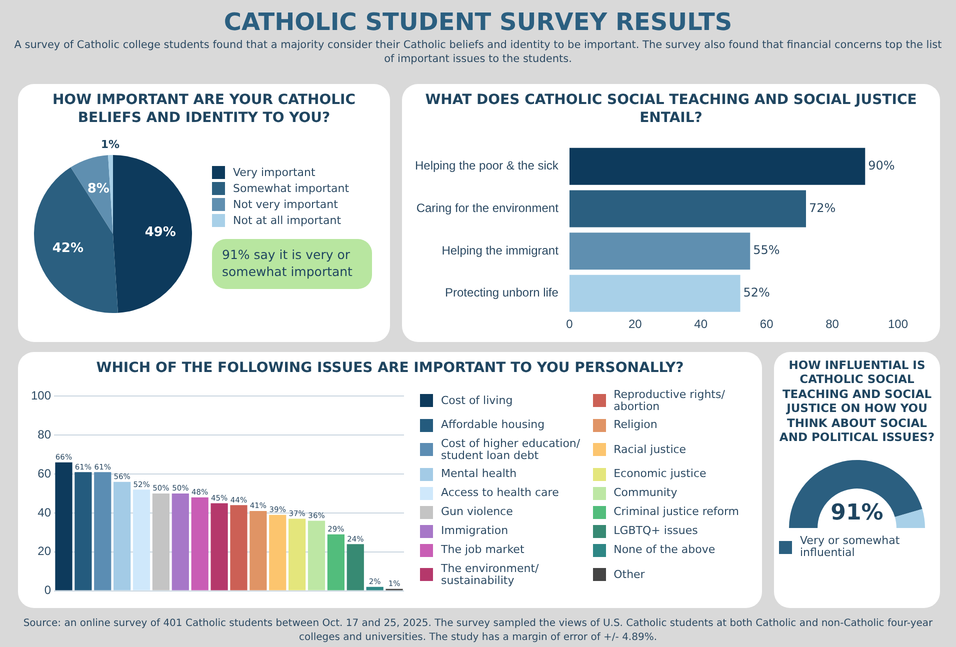 This screenshot has height=647, width=956. I want to click on y-tick-label: 100, so click(41, 395).